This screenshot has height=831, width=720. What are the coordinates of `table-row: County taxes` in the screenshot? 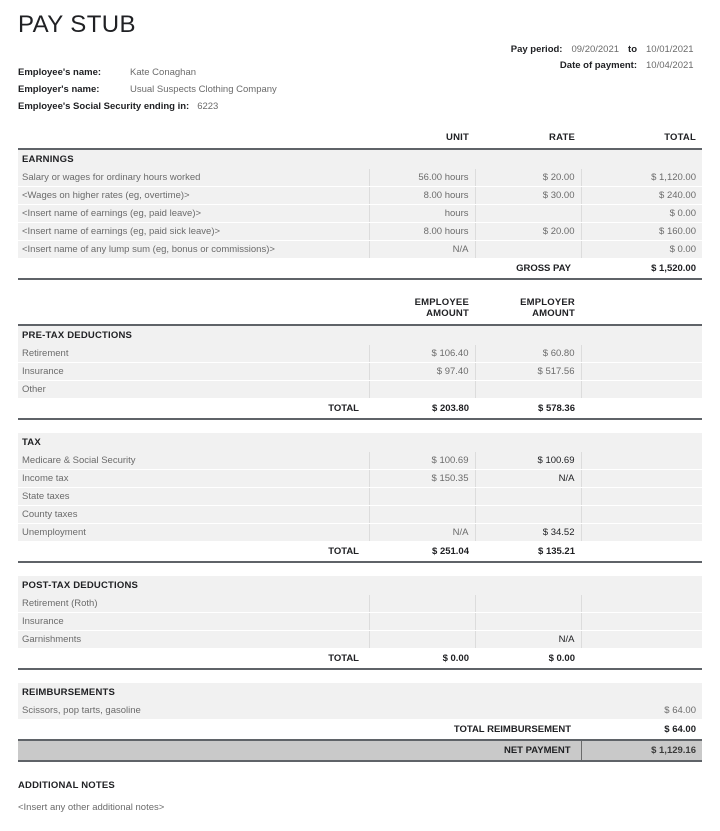 It's located at (360, 515).